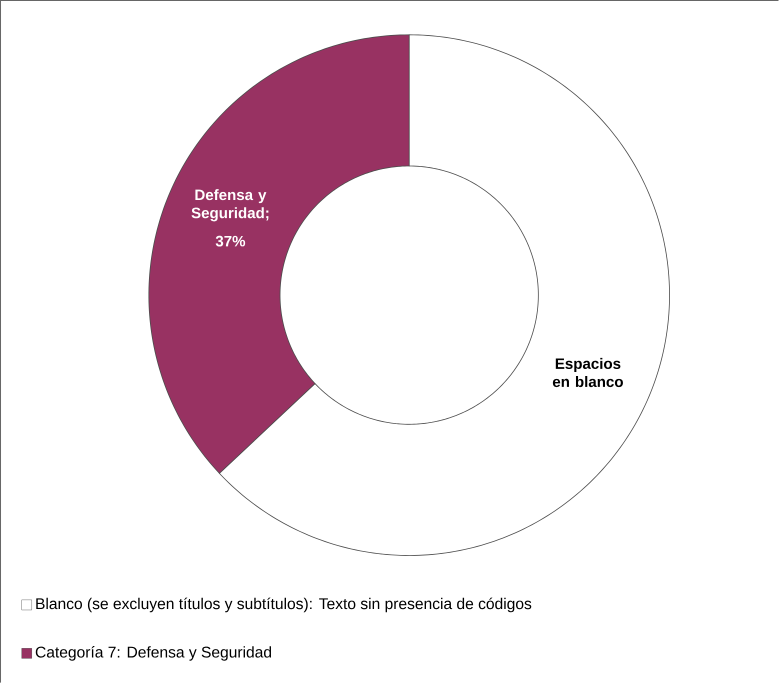 Image resolution: width=779 pixels, height=683 pixels. I want to click on data-label: 37%, so click(231, 241).